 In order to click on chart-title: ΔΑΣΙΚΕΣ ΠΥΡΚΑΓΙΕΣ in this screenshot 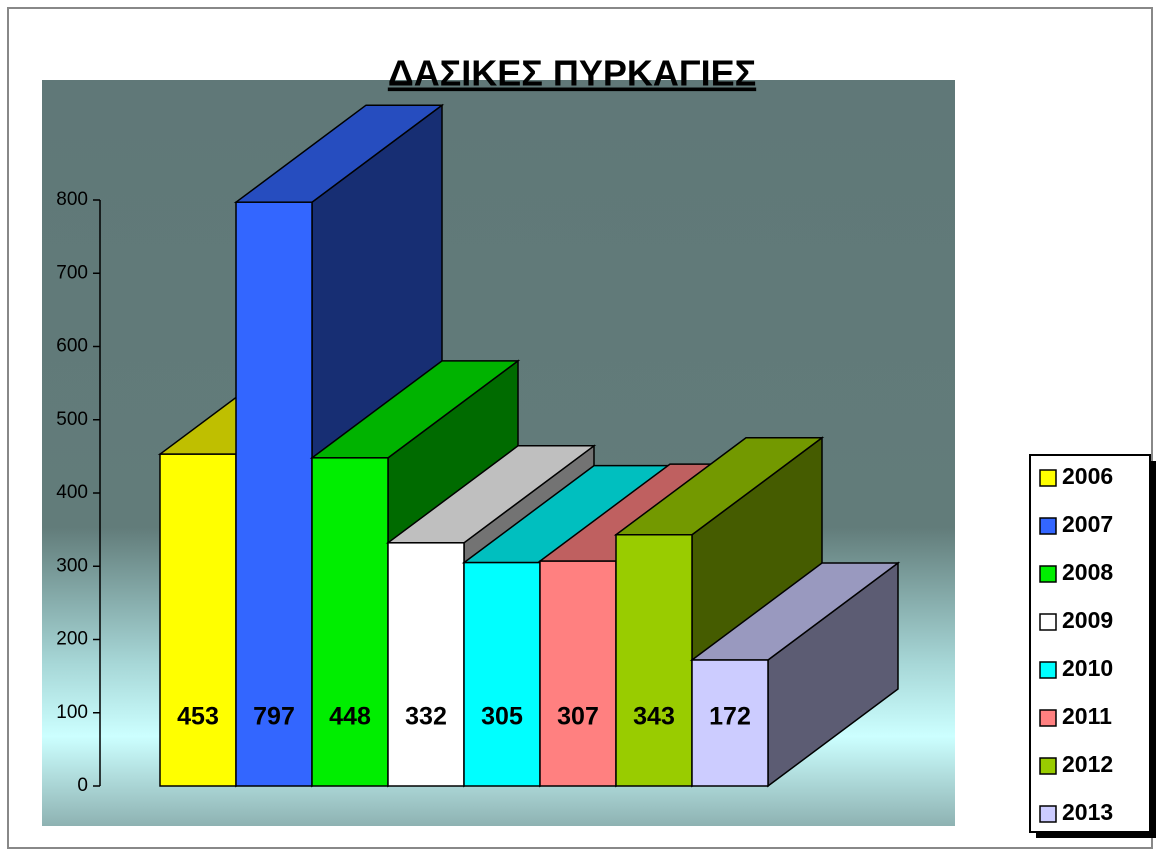, I will do `click(572, 73)`.